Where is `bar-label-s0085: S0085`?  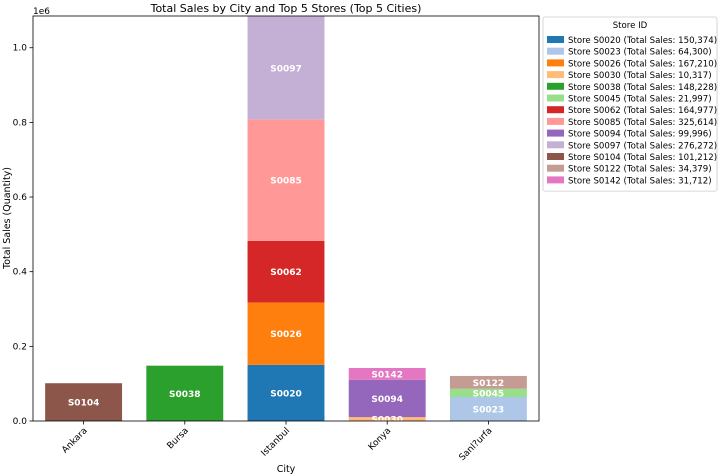
bar-label-s0085: S0085 is located at coordinates (286, 182).